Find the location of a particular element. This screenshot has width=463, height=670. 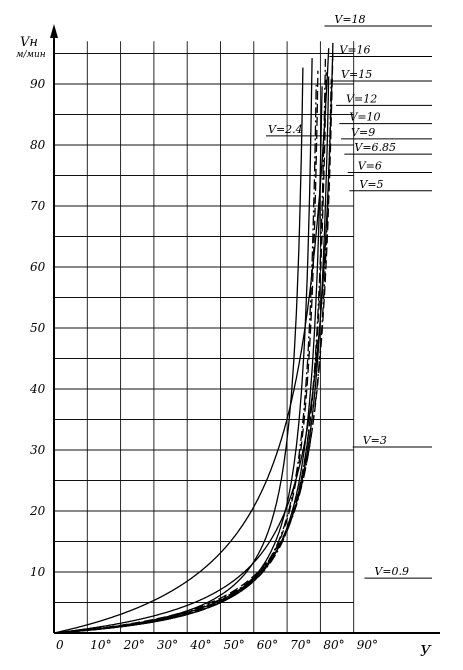

x-tick-label: 50° is located at coordinates (234, 645).